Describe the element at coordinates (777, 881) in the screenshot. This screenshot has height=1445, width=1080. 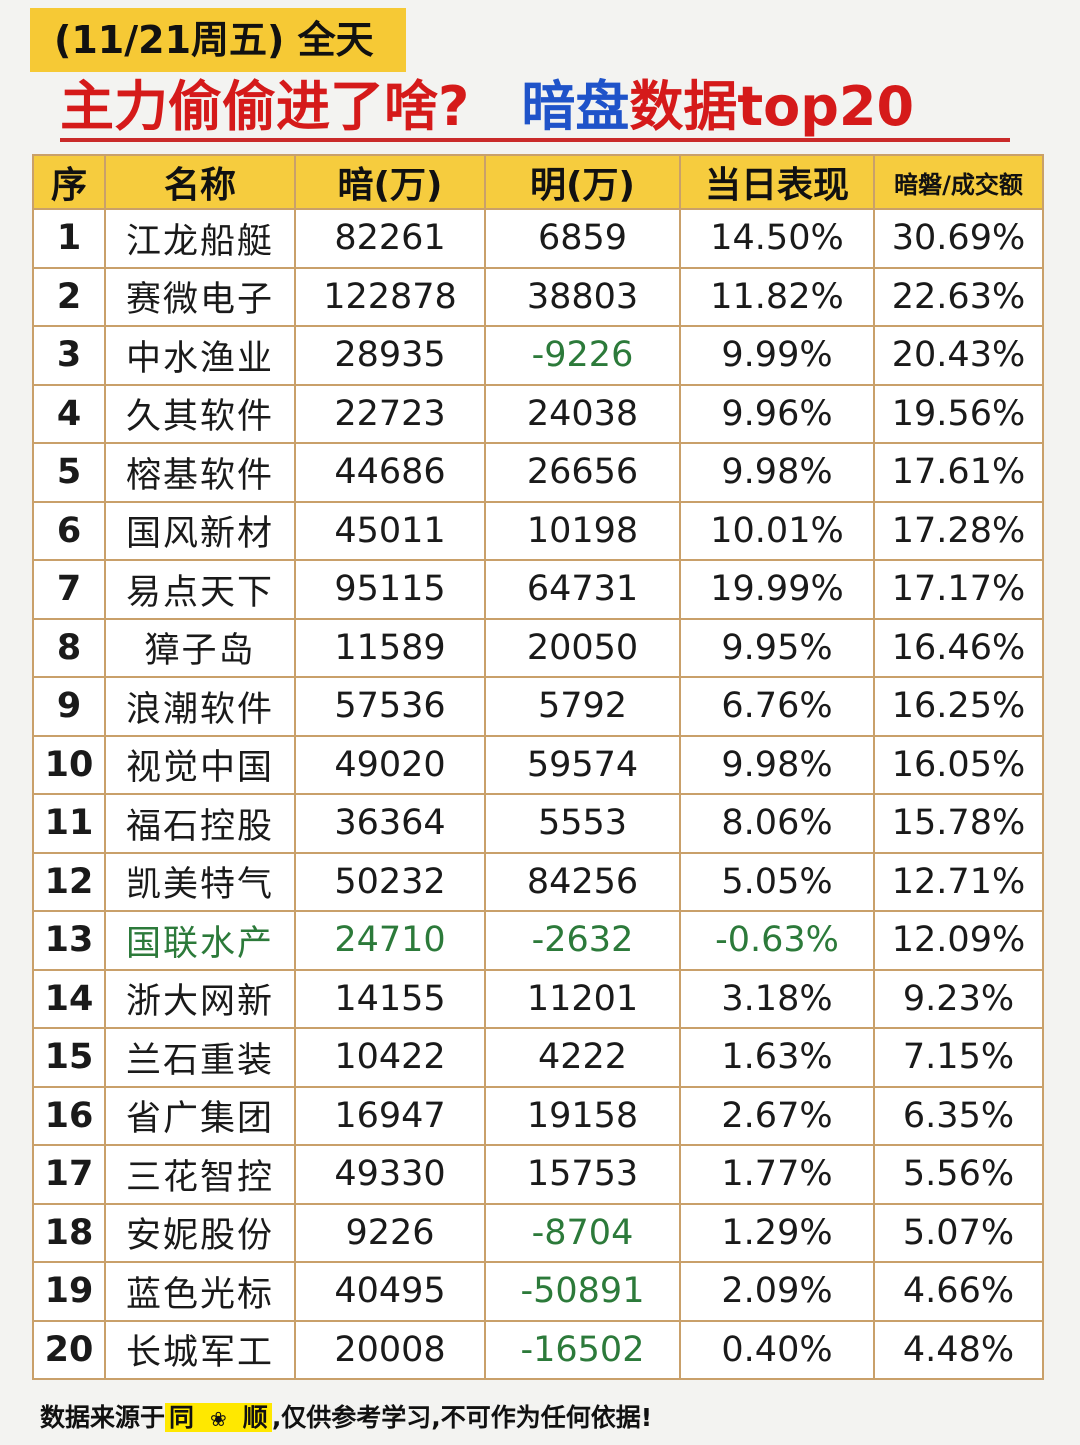
I see `cell-performance: 5.05%` at that location.